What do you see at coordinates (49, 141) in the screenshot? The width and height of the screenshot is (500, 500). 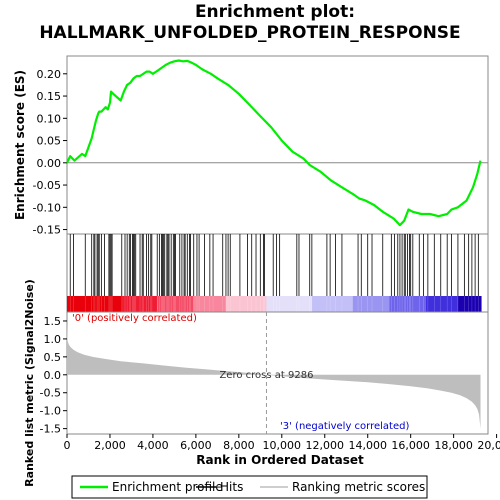 I see `es-ytick-label: 0.05` at bounding box center [49, 141].